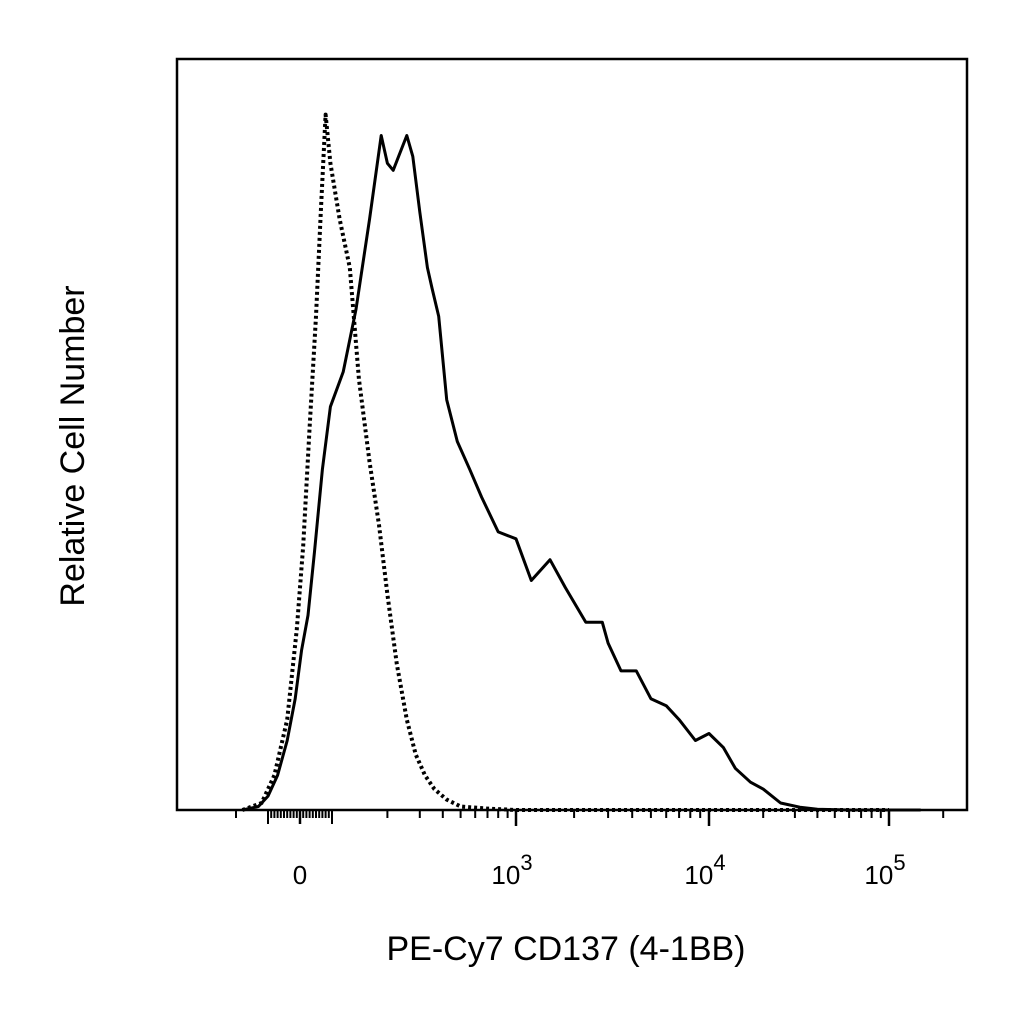  I want to click on x-tick-label: 10⁵, so click(884, 870).